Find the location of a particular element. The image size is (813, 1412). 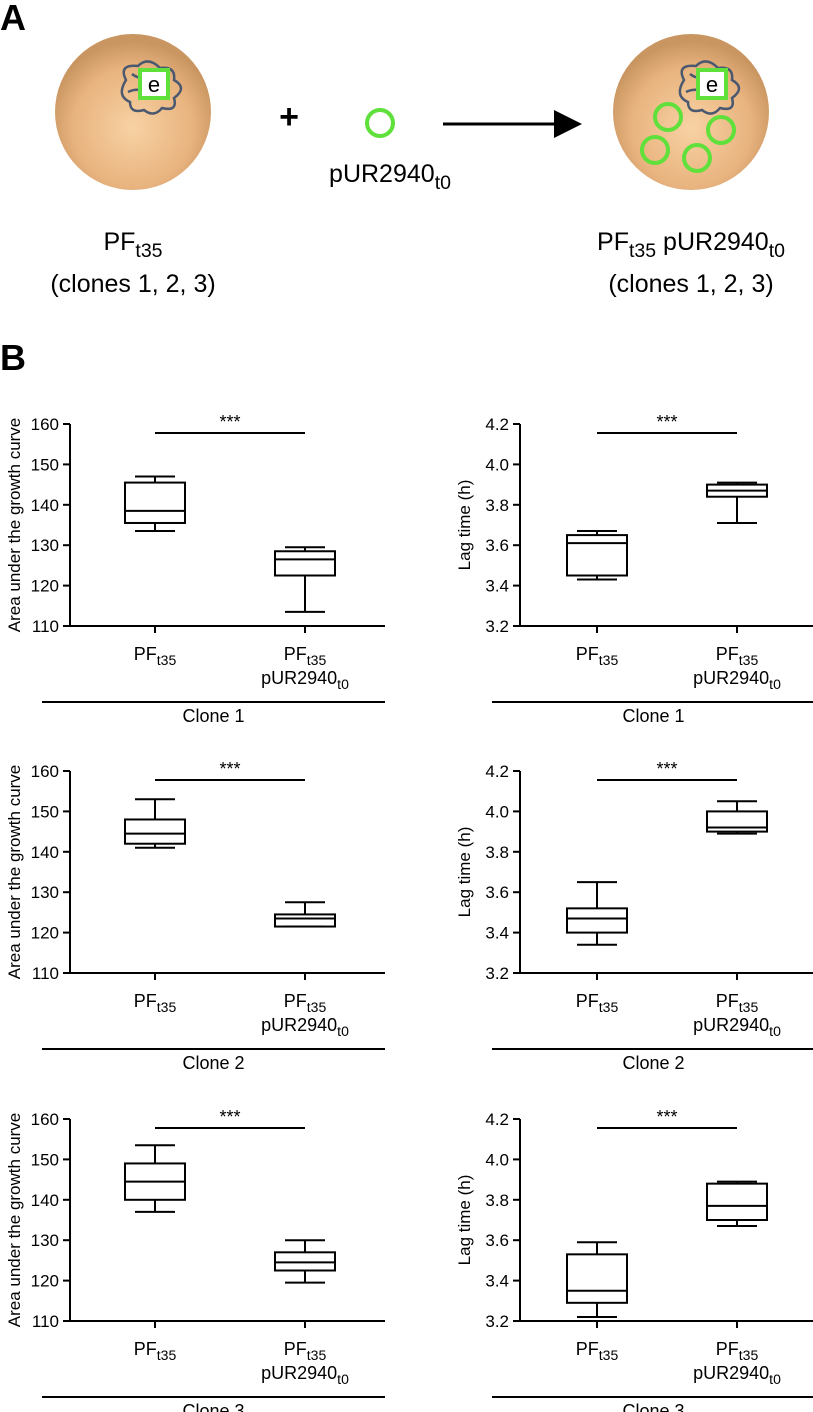

panel-label: A is located at coordinates (13, 19).